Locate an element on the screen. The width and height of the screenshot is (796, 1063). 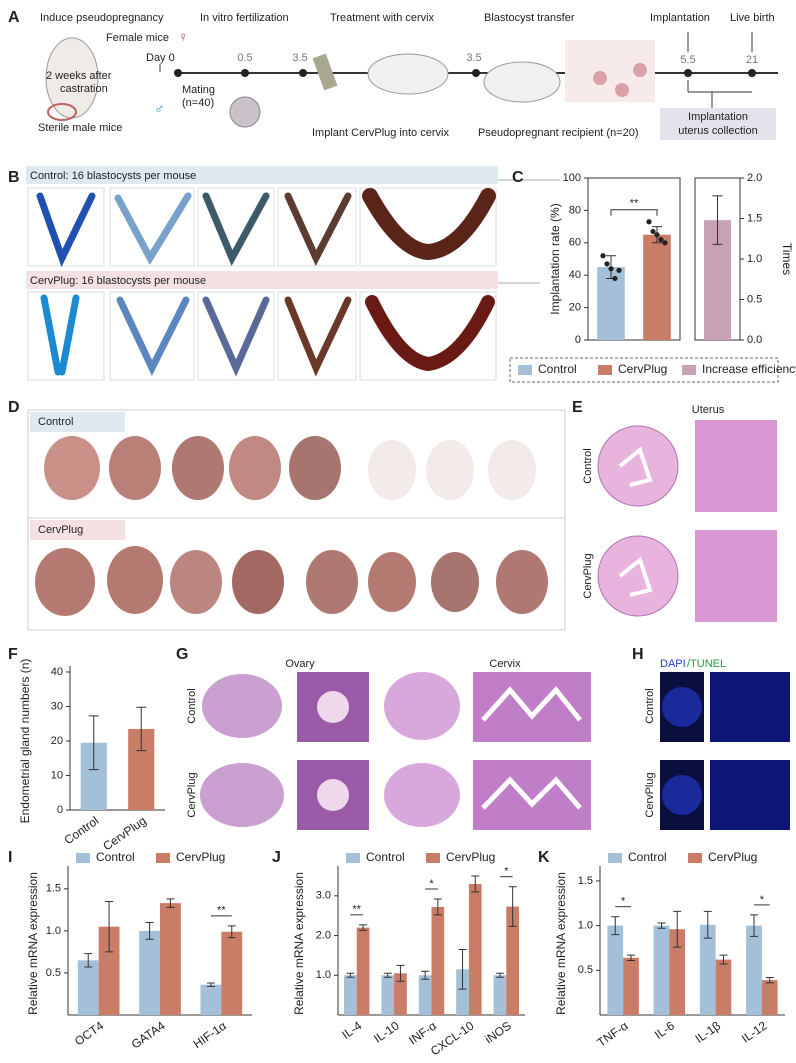
label: castration is located at coordinates (84, 89).